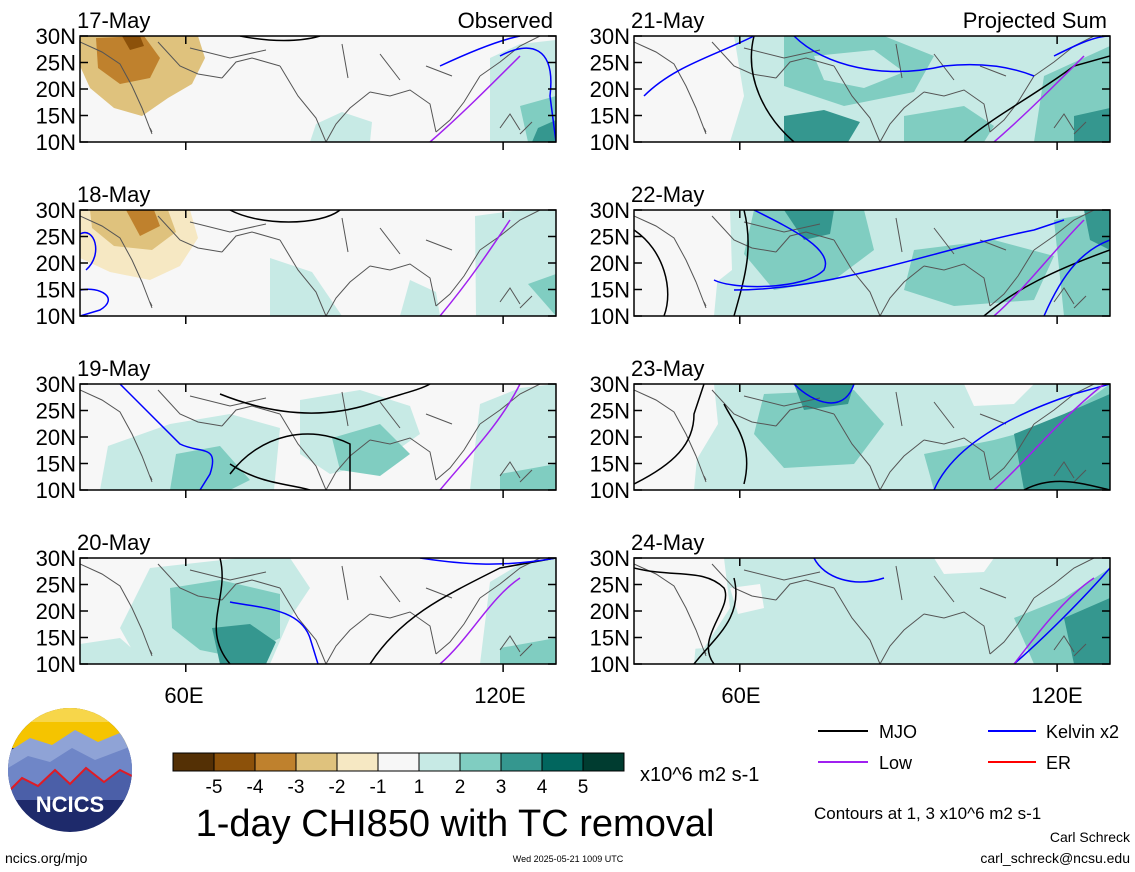  What do you see at coordinates (740, 695) in the screenshot?
I see `lon-tick-60e-right: 60E` at bounding box center [740, 695].